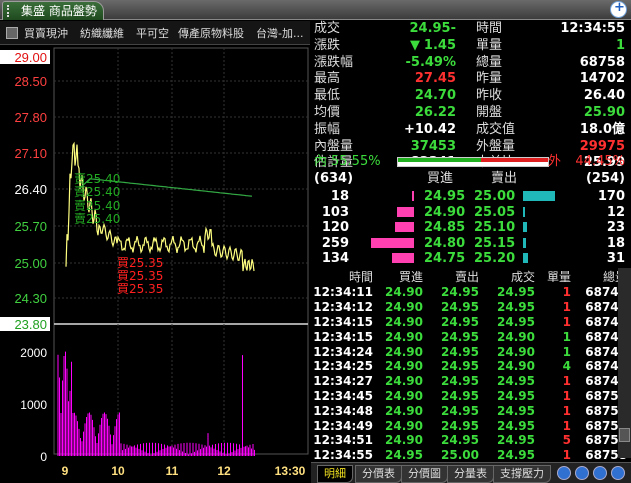  Describe the element at coordinates (618, 9) in the screenshot. I see `zoom-in-icon` at that location.